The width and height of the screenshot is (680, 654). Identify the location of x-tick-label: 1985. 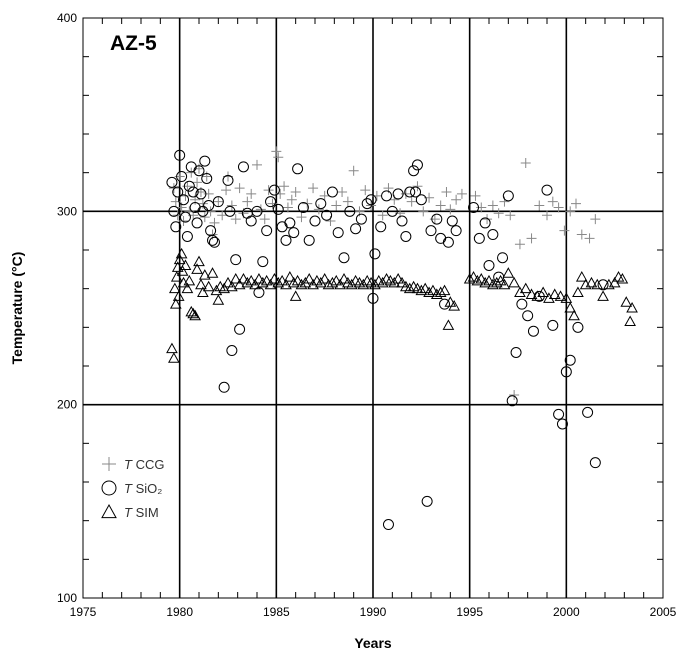
(276, 612).